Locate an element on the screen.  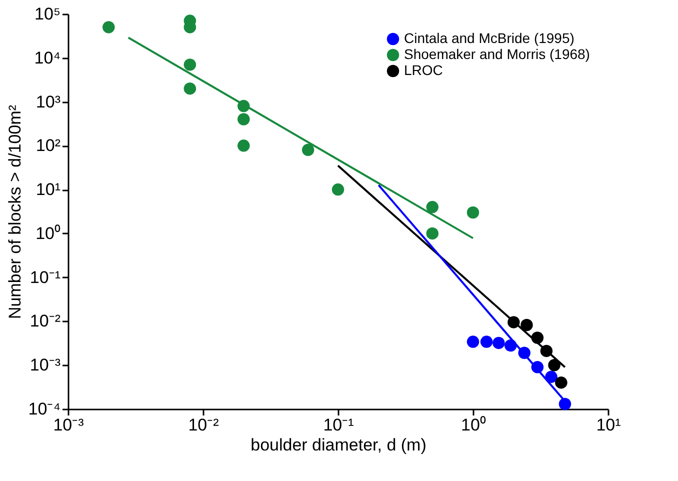
y-tick-label: 10⁻¹ is located at coordinates (45, 277).